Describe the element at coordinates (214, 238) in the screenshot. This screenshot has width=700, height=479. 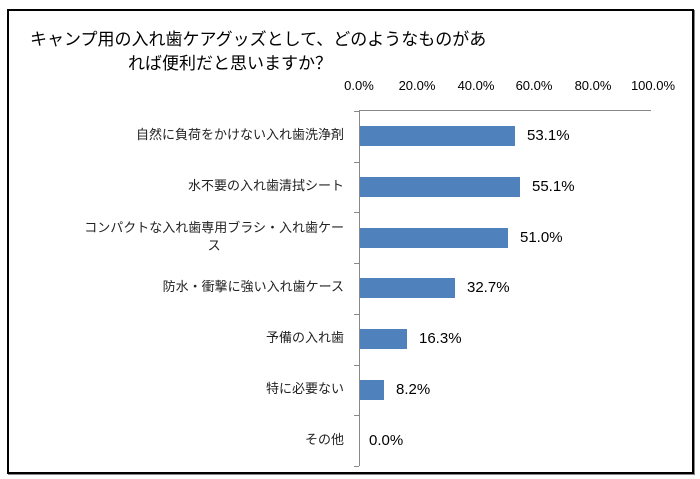
I see `category-label: コンパクトな入れ歯専用ブラシ・入れ歯ケース` at that location.